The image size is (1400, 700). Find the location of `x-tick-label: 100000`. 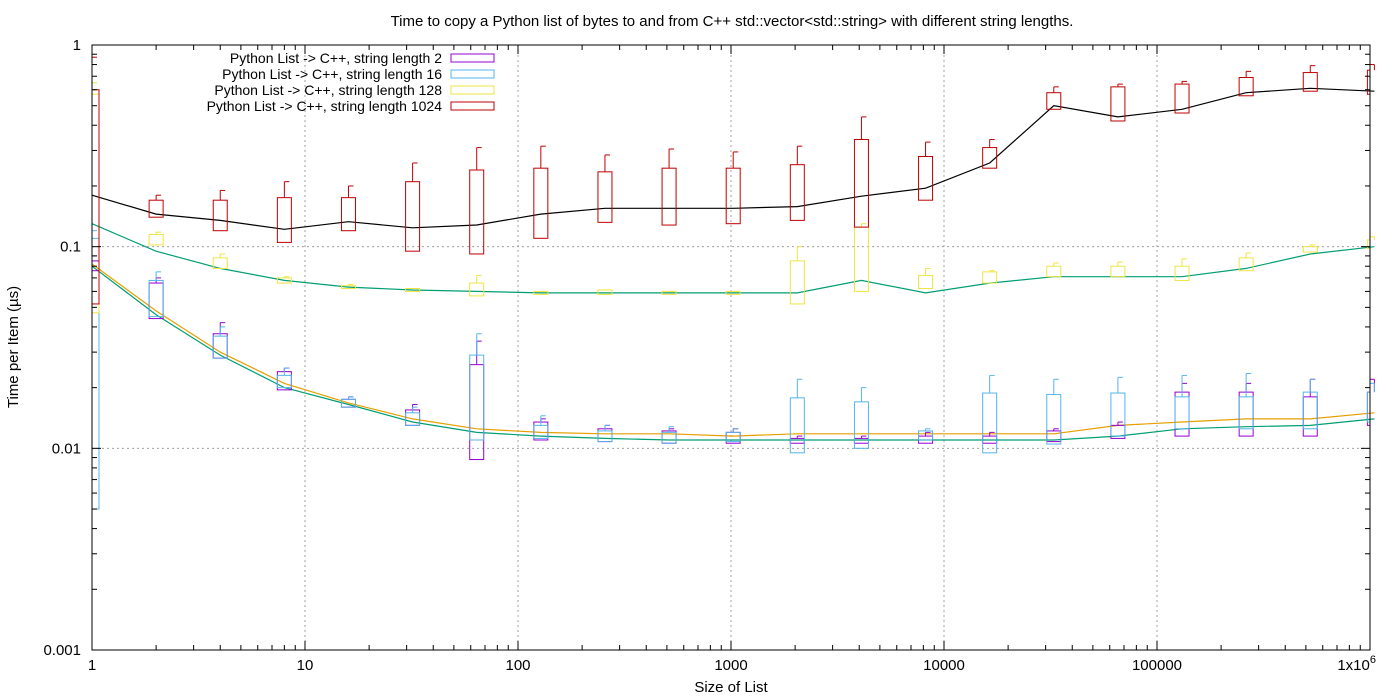

x-tick-label: 100000 is located at coordinates (1157, 665).